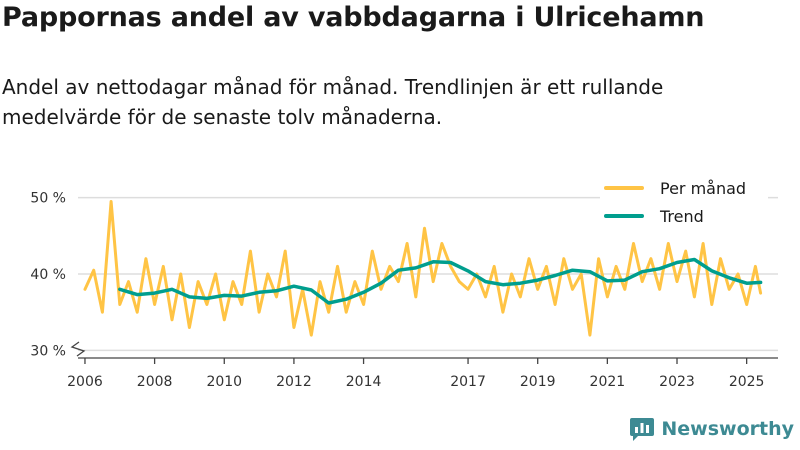 The image size is (800, 450). What do you see at coordinates (364, 382) in the screenshot?
I see `x-tick-label: 2014` at bounding box center [364, 382].